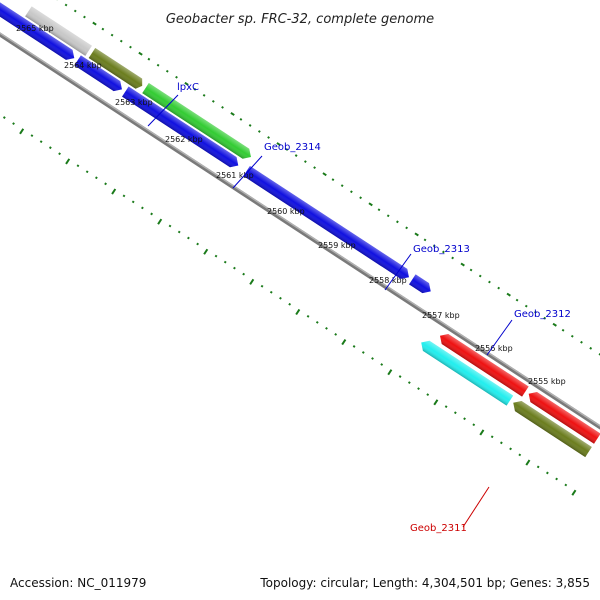  What do you see at coordinates (542, 314) in the screenshot?
I see `gene-label: Geob_2312` at bounding box center [542, 314].